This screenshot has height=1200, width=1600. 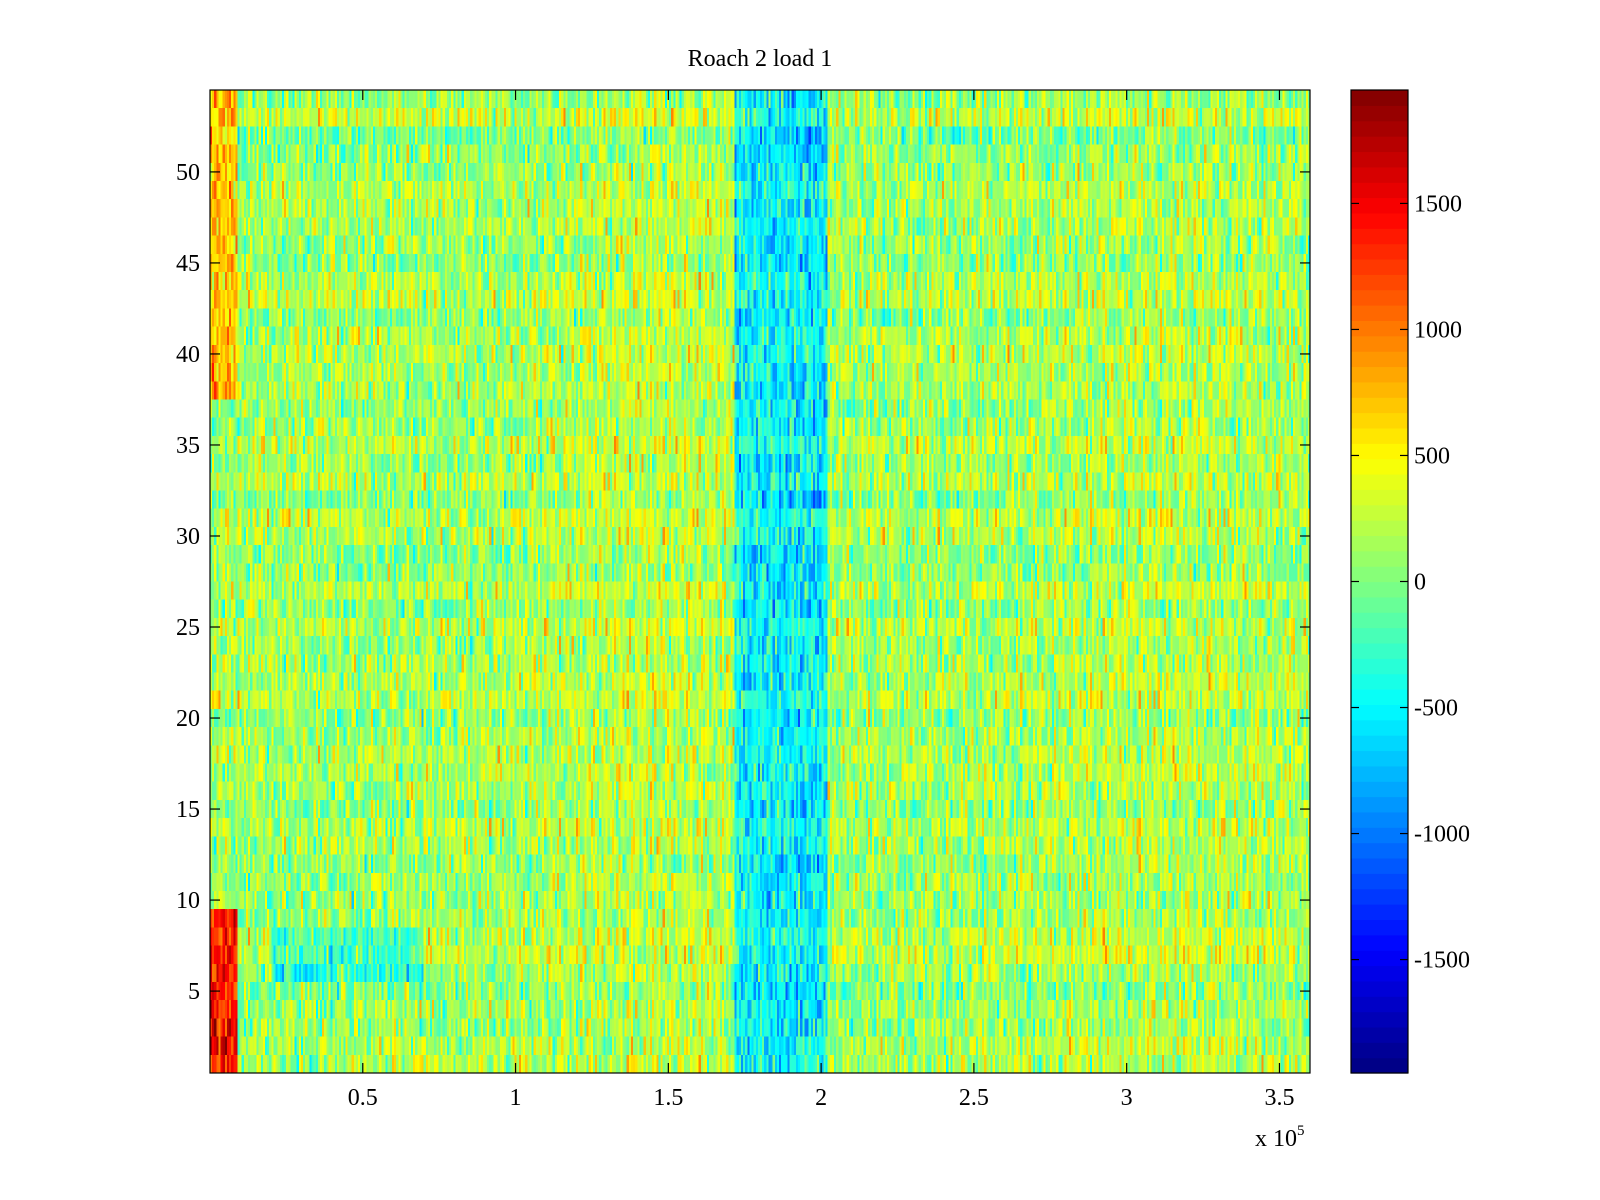 What do you see at coordinates (1276, 1139) in the screenshot?
I see `x-axis-scale-base: x 10` at bounding box center [1276, 1139].